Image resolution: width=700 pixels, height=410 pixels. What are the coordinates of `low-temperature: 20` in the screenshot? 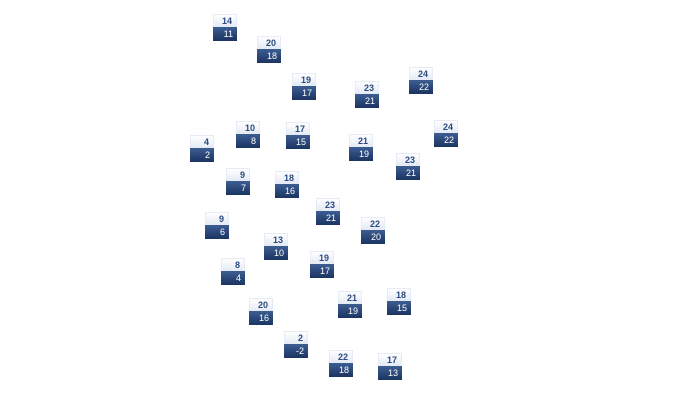 It's located at (373, 237).